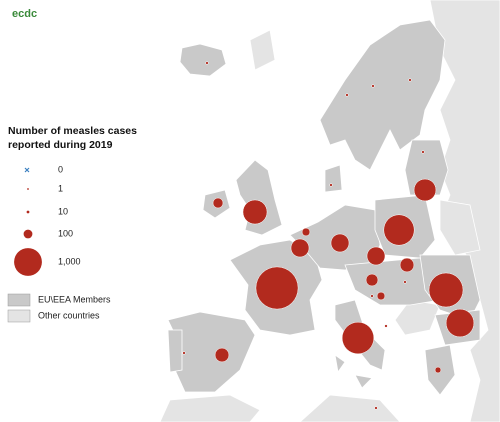 This screenshot has height=422, width=500. What do you see at coordinates (63, 211) in the screenshot?
I see `legend-size-label: 10` at bounding box center [63, 211].